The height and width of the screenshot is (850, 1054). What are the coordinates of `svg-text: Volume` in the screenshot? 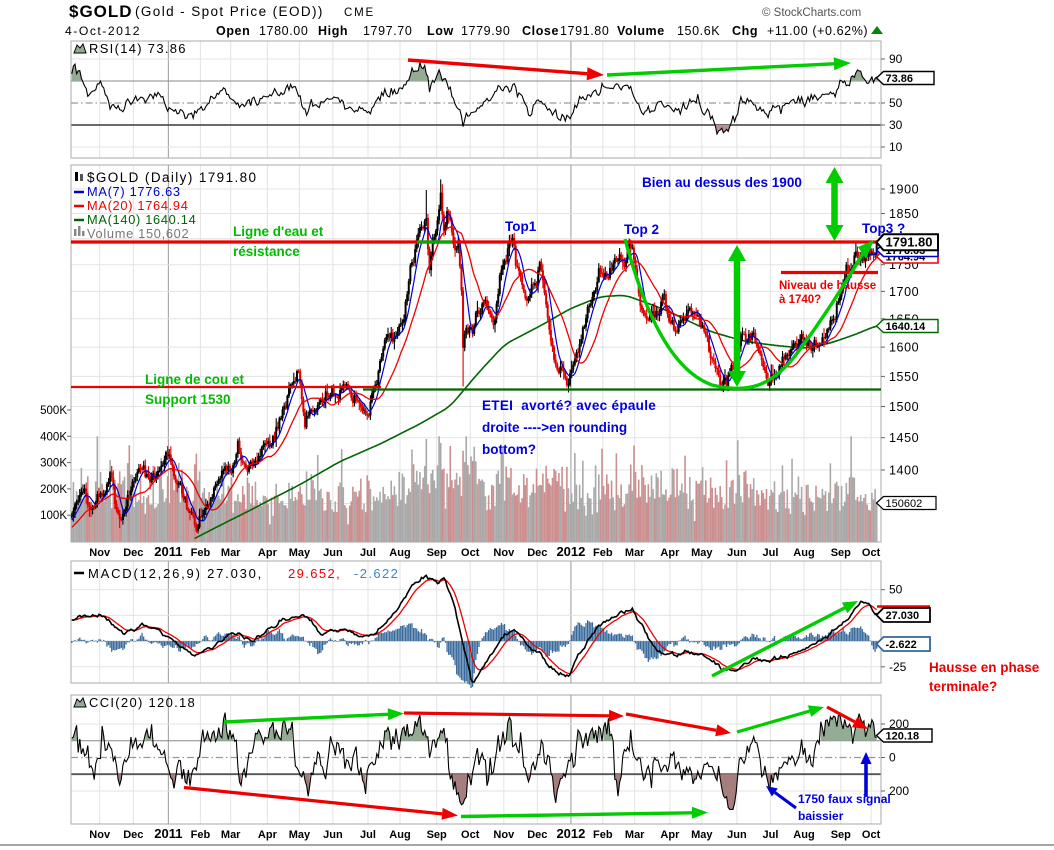 It's located at (641, 31).